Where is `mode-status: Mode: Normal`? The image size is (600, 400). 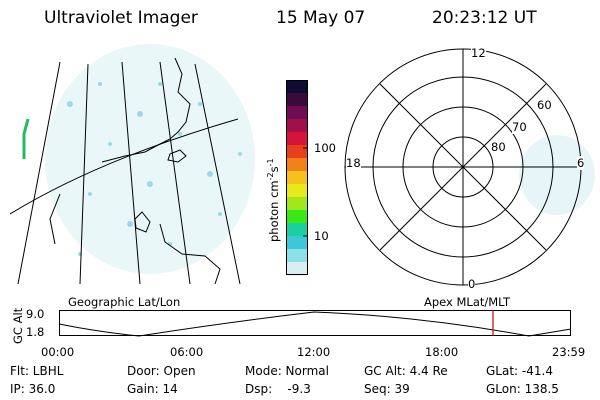 mode-status: Mode: Normal is located at coordinates (287, 371).